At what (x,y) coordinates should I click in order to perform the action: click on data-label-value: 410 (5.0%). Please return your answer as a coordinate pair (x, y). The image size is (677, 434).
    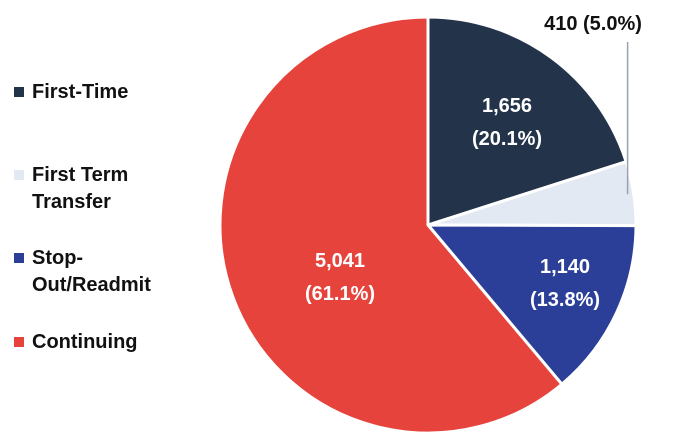
    Looking at the image, I should click on (593, 24).